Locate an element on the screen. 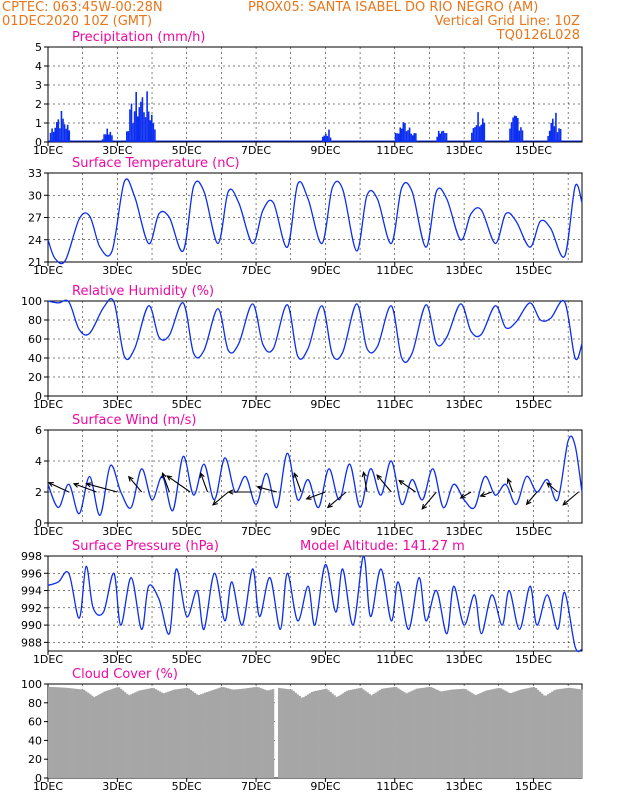 The height and width of the screenshot is (800, 618). y-tick-label: 30 is located at coordinates (35, 195).